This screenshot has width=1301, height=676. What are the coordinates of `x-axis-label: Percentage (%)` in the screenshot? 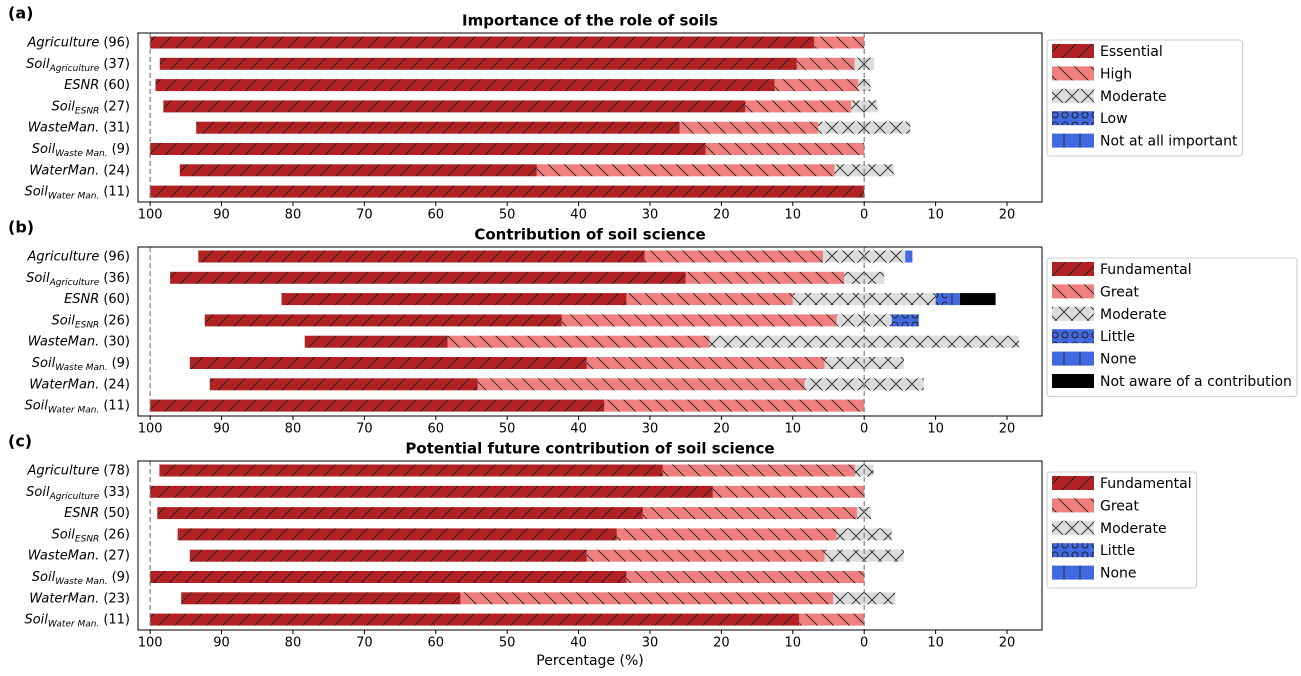 It's located at (589, 661).